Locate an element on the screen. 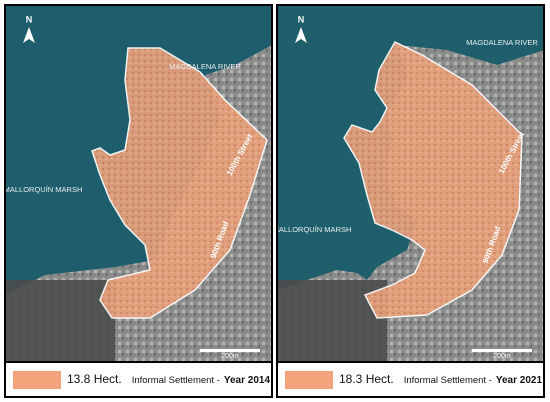 This screenshot has height=402, width=550. legend-text: 18.3 Hect. Informal Settlement - Year 2021 is located at coordinates (440, 379).